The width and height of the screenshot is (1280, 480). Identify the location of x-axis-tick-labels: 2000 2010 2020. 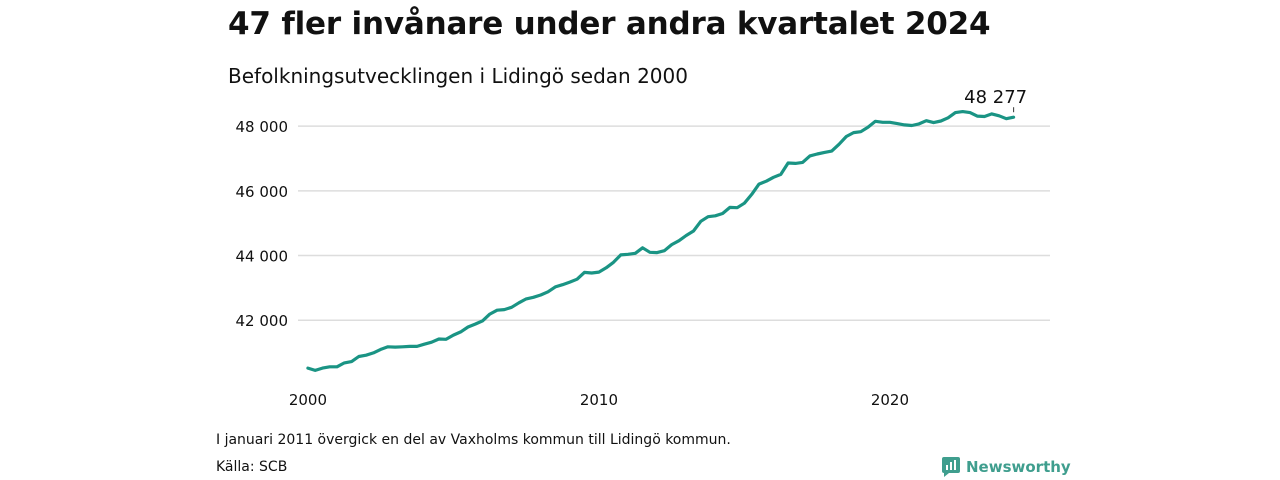
(599, 400).